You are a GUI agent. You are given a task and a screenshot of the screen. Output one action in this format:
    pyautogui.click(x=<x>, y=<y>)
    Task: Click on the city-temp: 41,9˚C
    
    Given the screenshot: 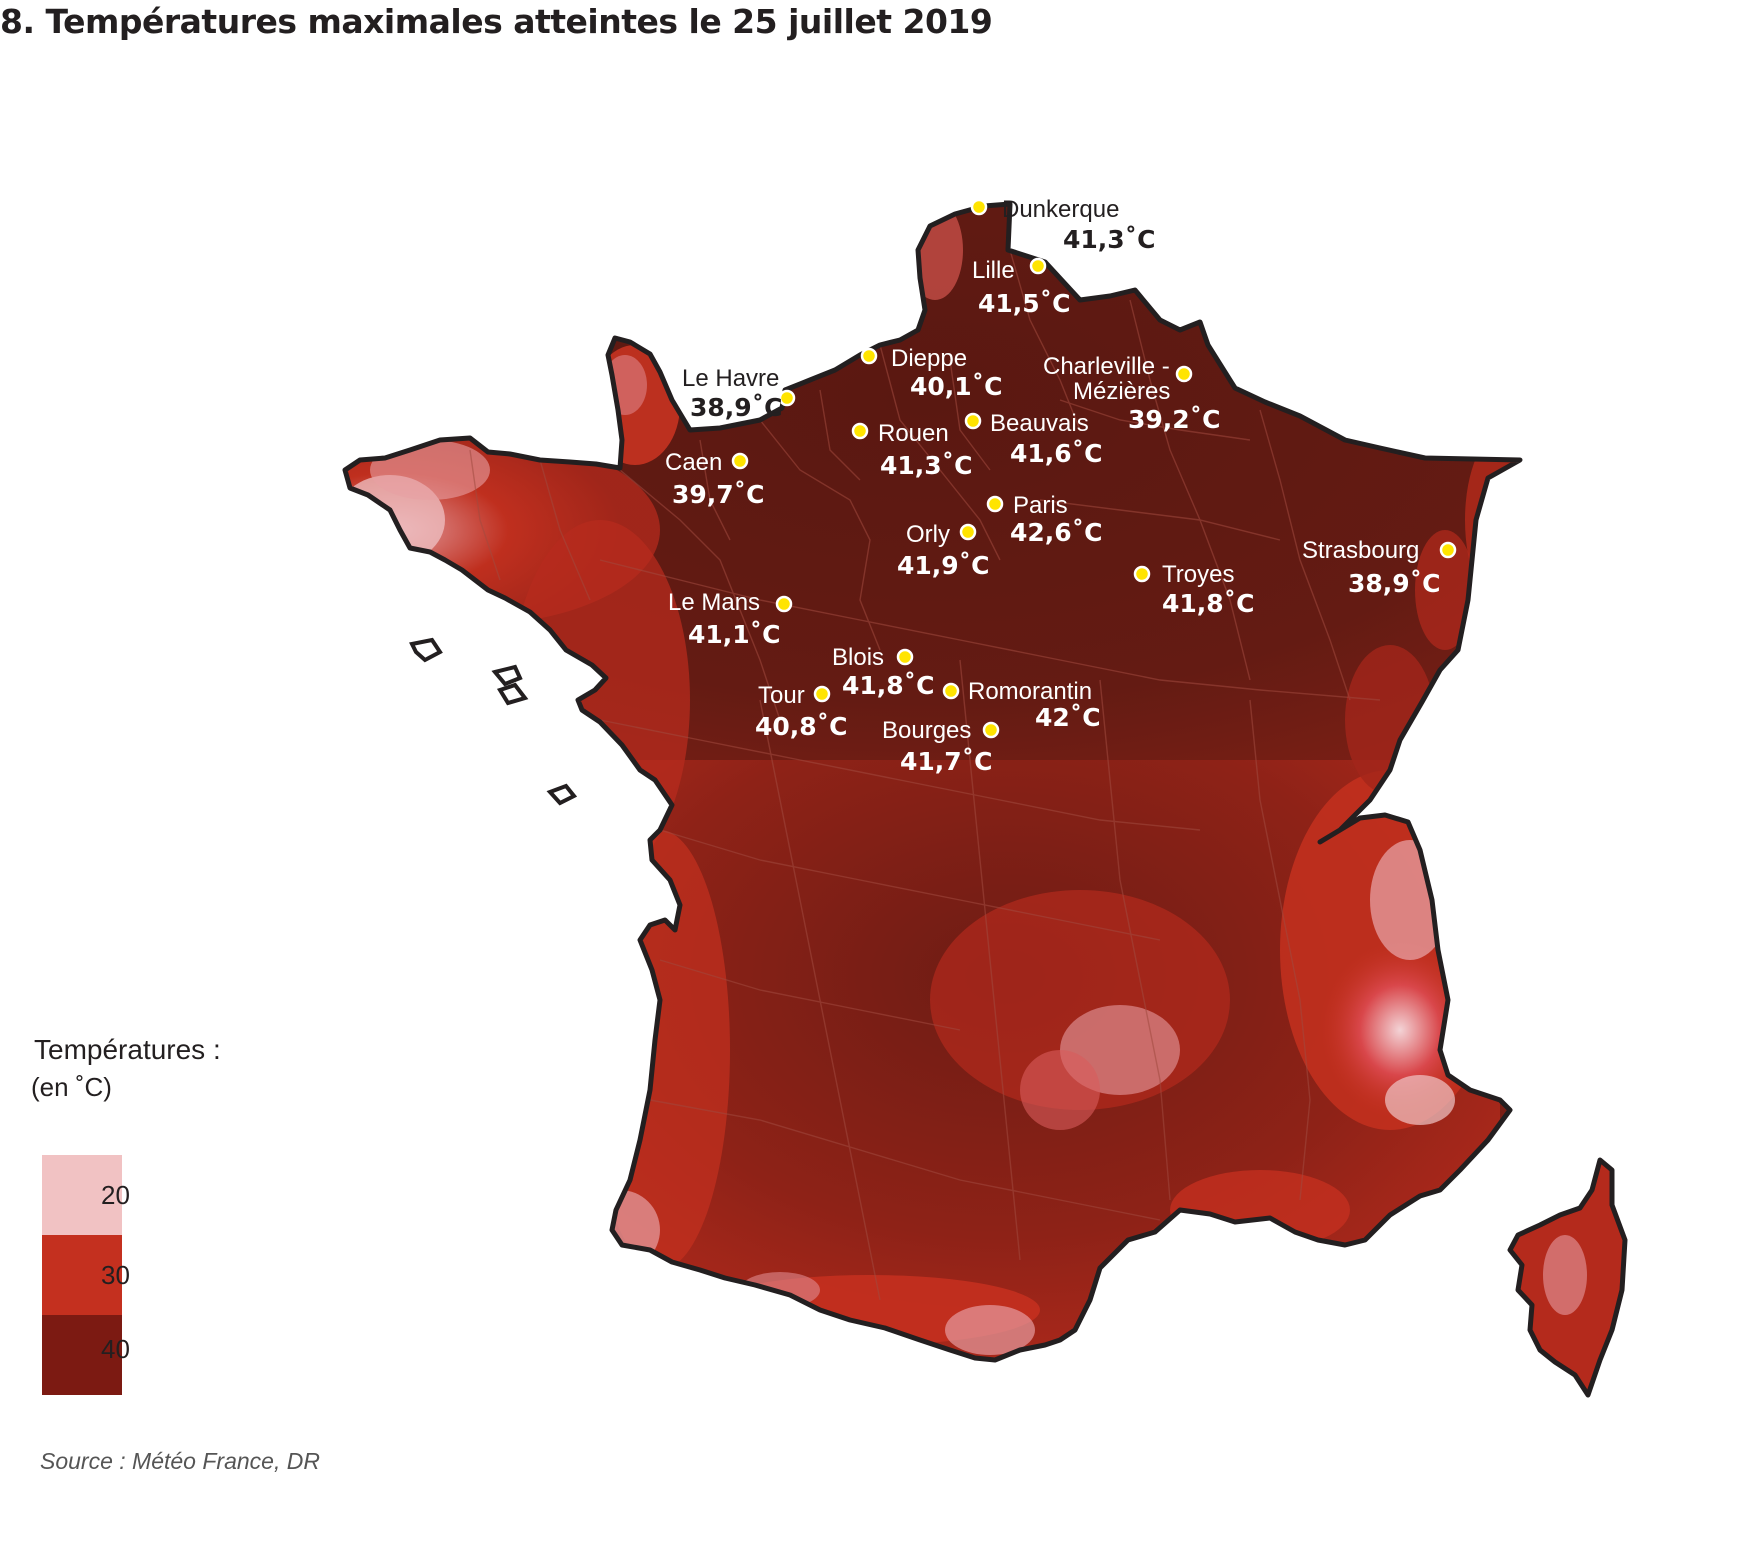 What is the action you would take?
    pyautogui.click(x=943, y=565)
    